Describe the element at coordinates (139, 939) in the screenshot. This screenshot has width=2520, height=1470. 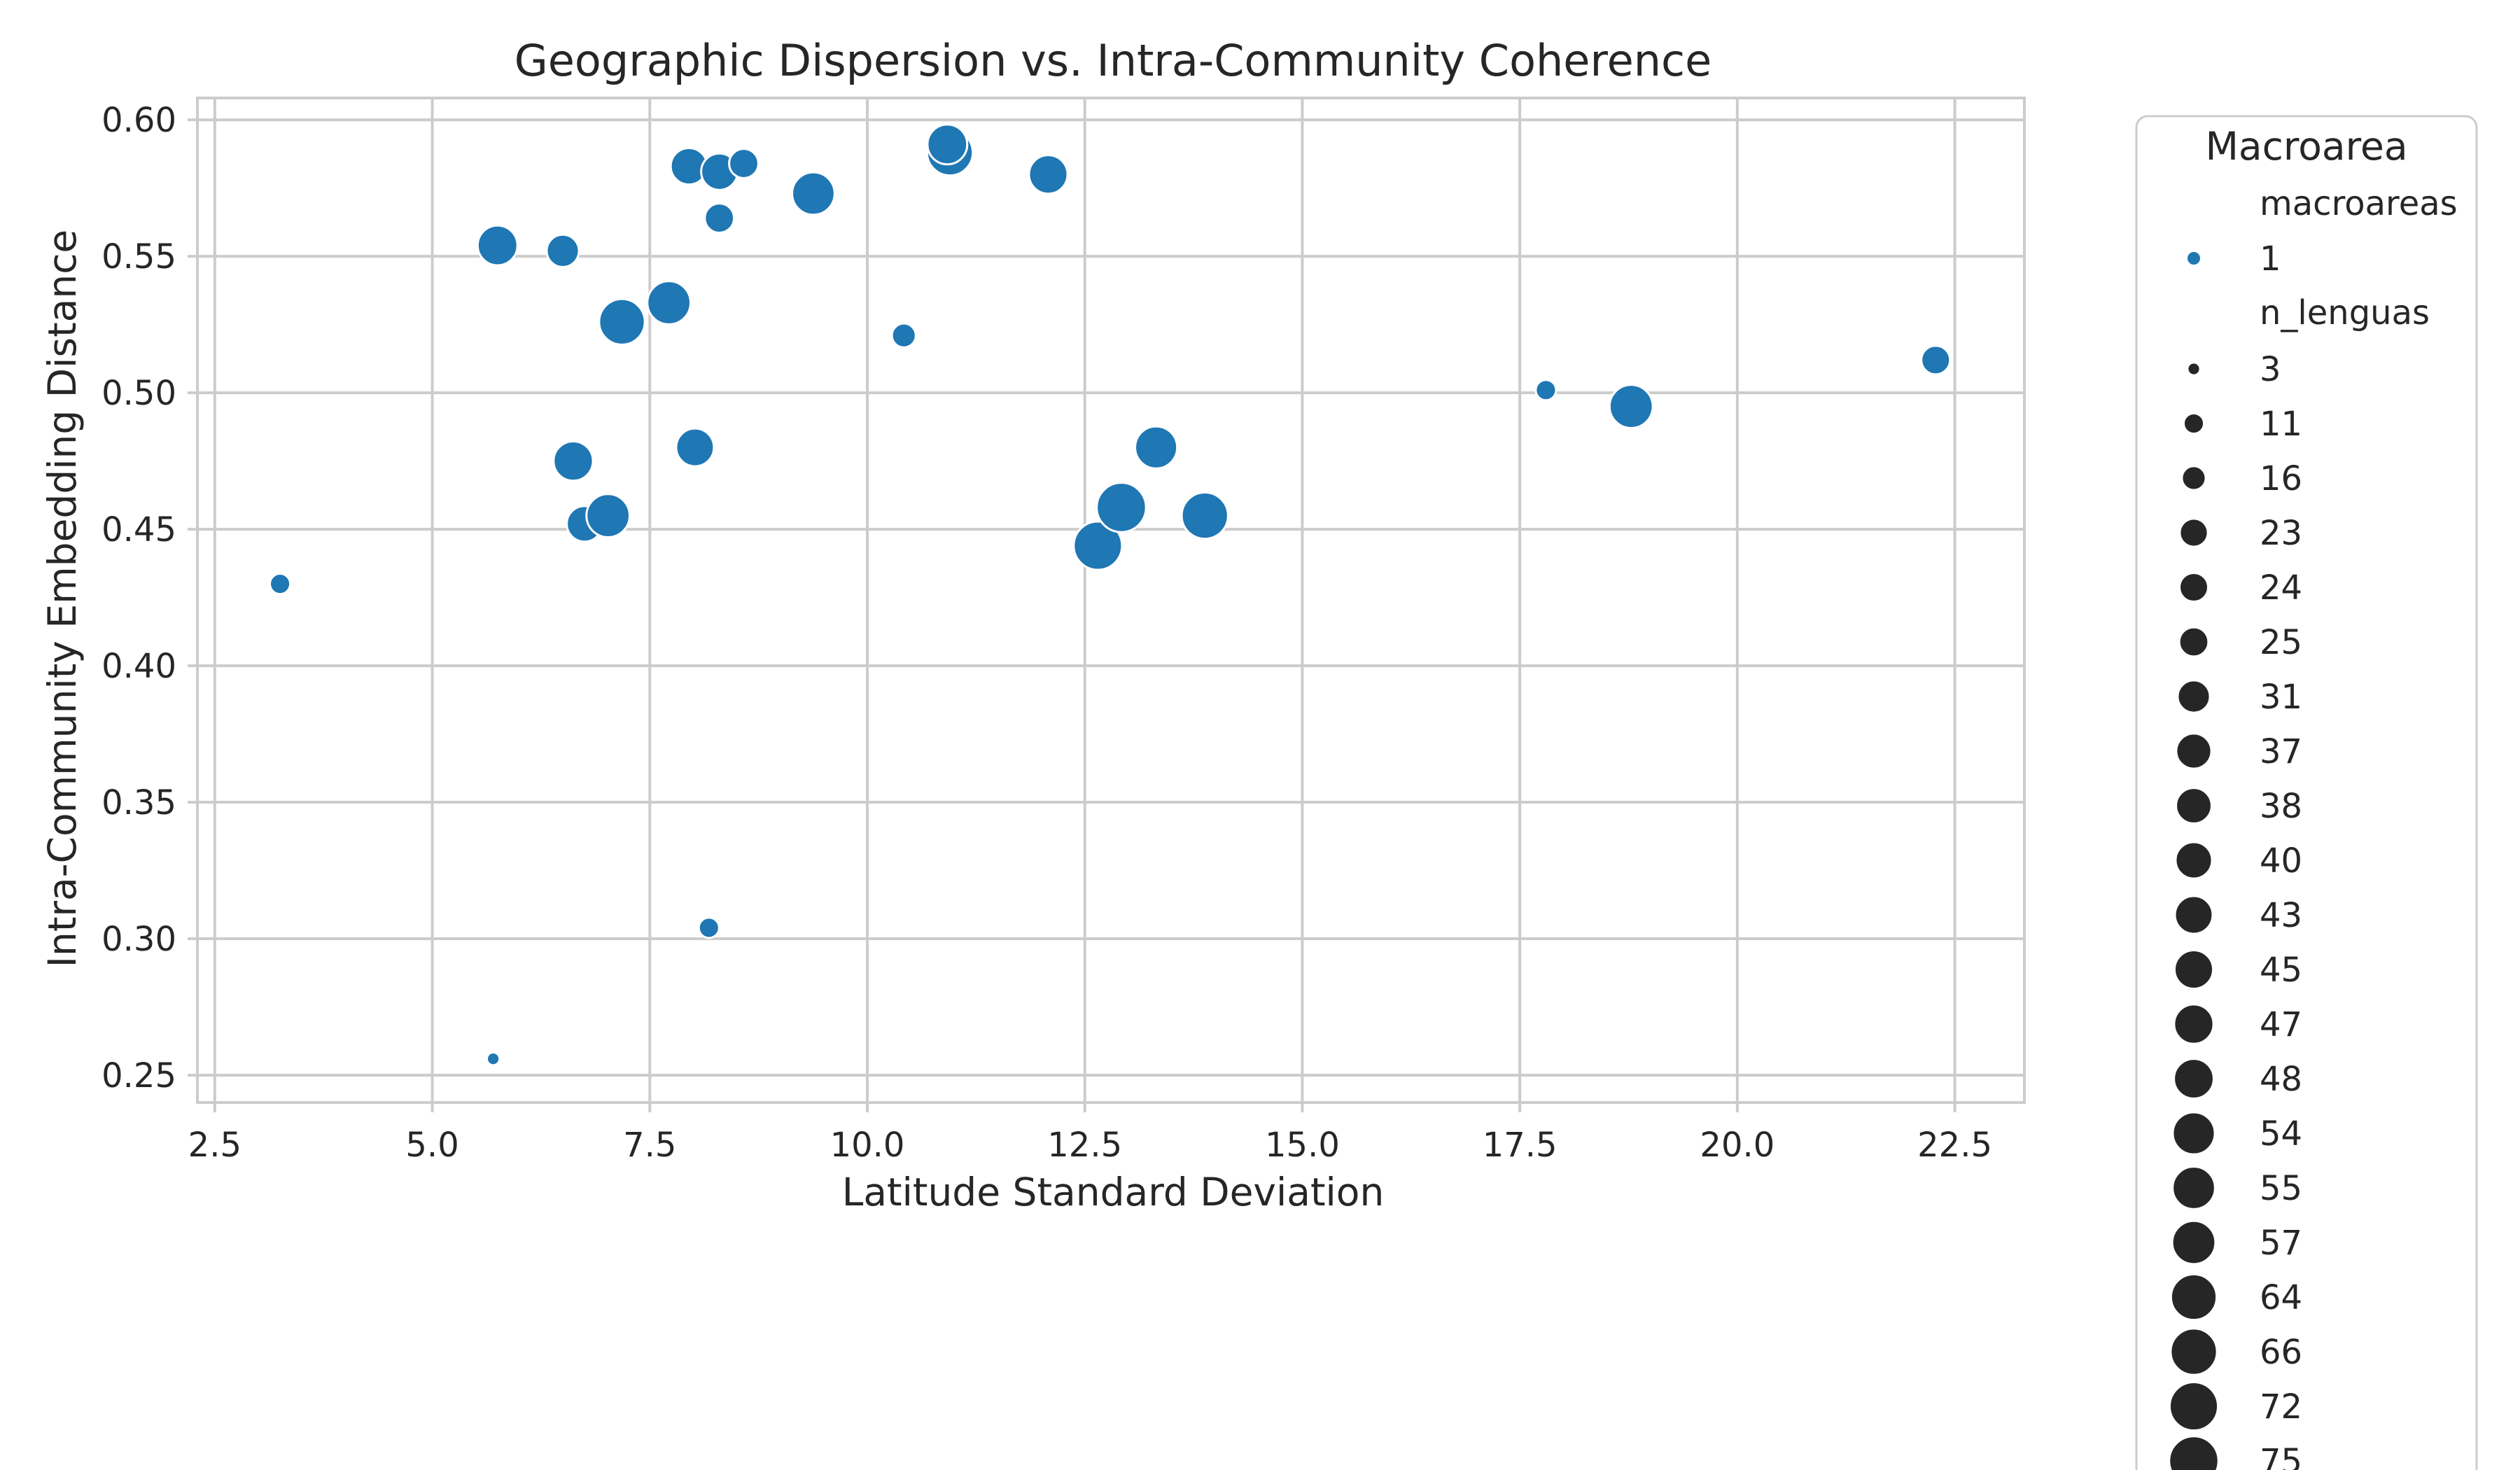
I see `y-tick-label: 0.30` at that location.